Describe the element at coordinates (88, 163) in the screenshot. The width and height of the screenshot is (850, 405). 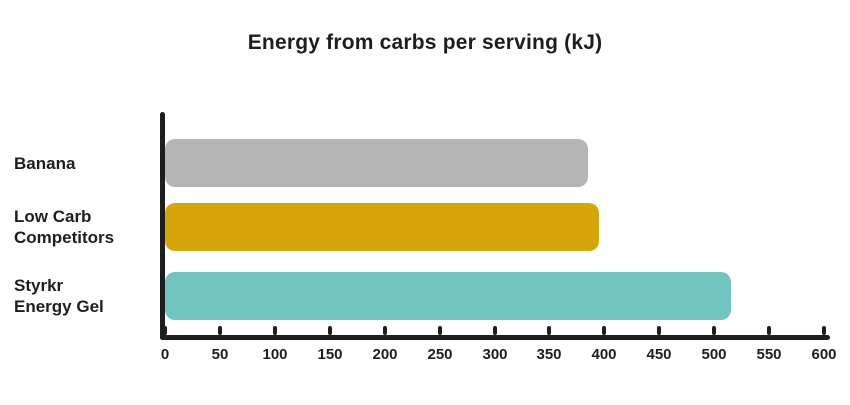
I see `category-label-banana: Banana` at that location.